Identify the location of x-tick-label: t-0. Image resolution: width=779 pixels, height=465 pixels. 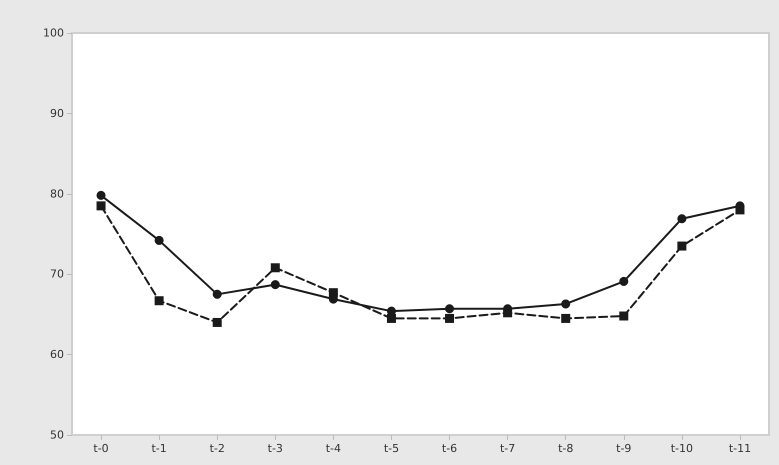
(101, 448).